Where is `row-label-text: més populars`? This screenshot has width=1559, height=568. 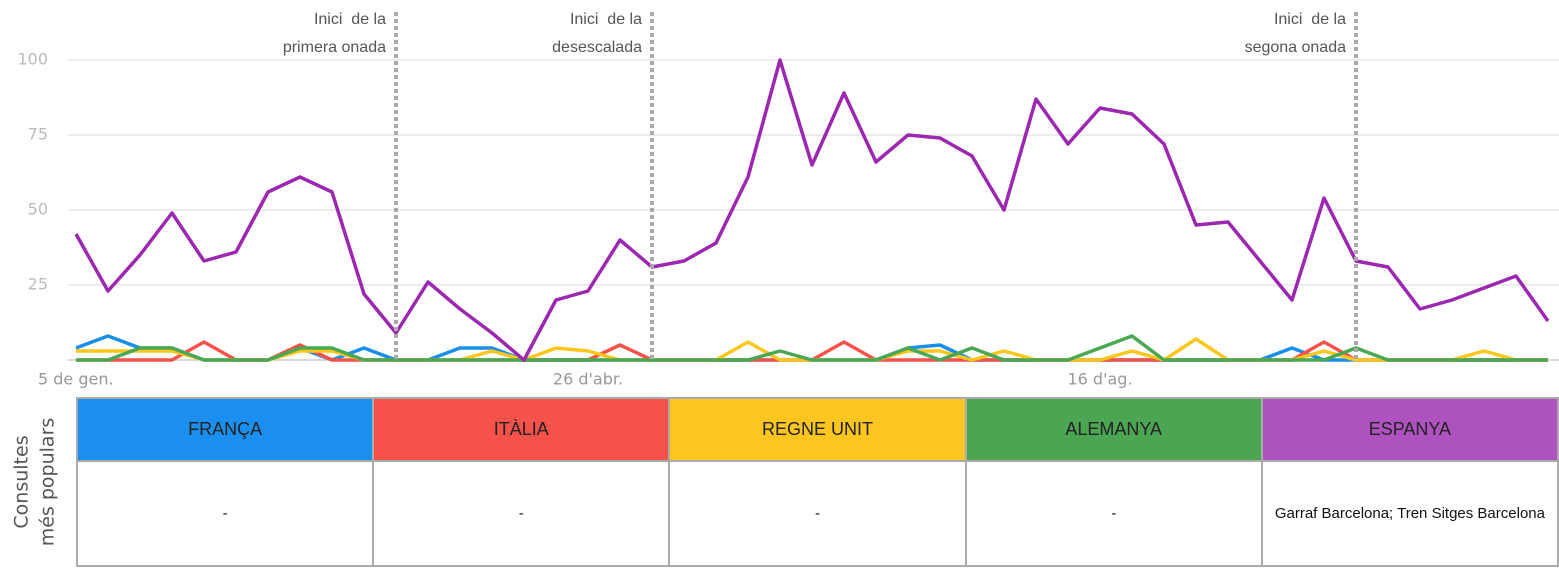
row-label-text: més populars is located at coordinates (48, 482).